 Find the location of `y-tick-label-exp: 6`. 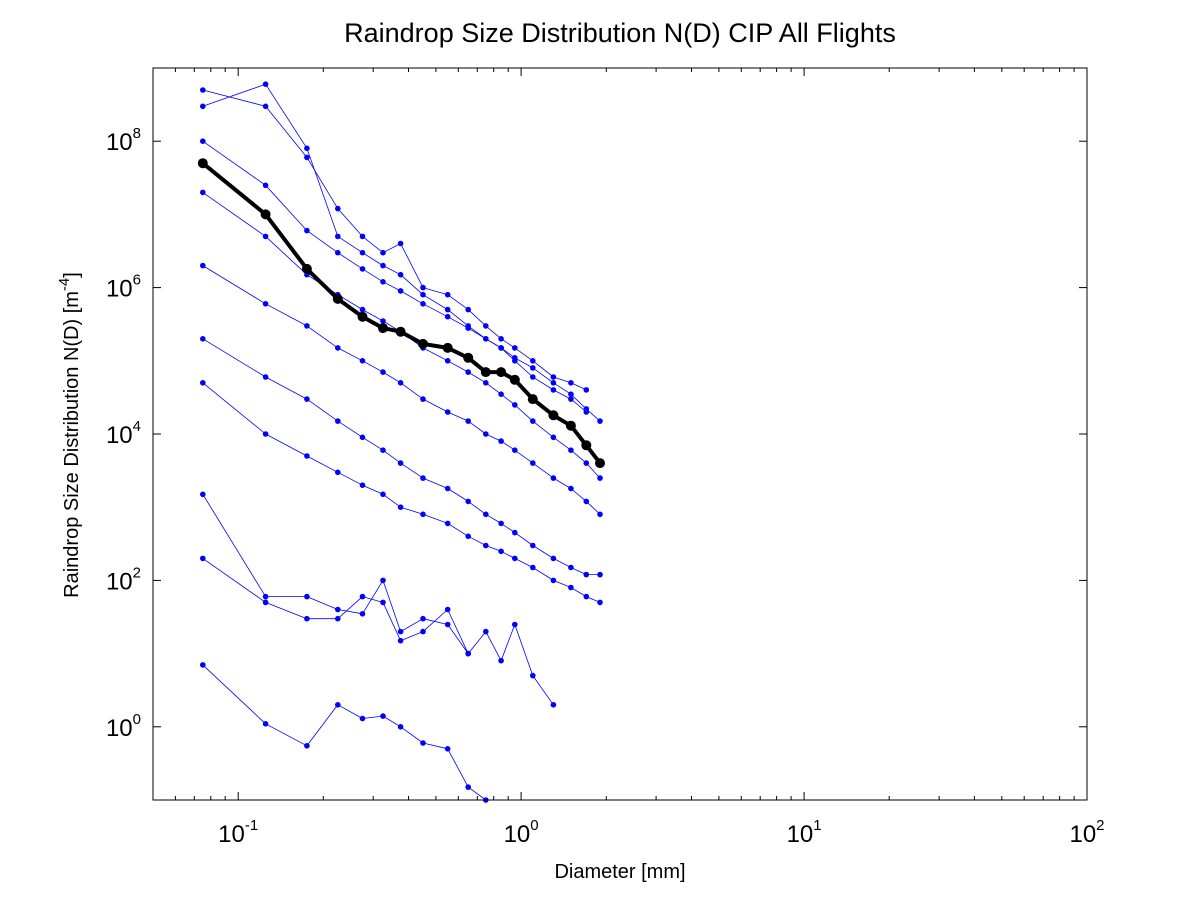

y-tick-label-exp: 6 is located at coordinates (137, 280).